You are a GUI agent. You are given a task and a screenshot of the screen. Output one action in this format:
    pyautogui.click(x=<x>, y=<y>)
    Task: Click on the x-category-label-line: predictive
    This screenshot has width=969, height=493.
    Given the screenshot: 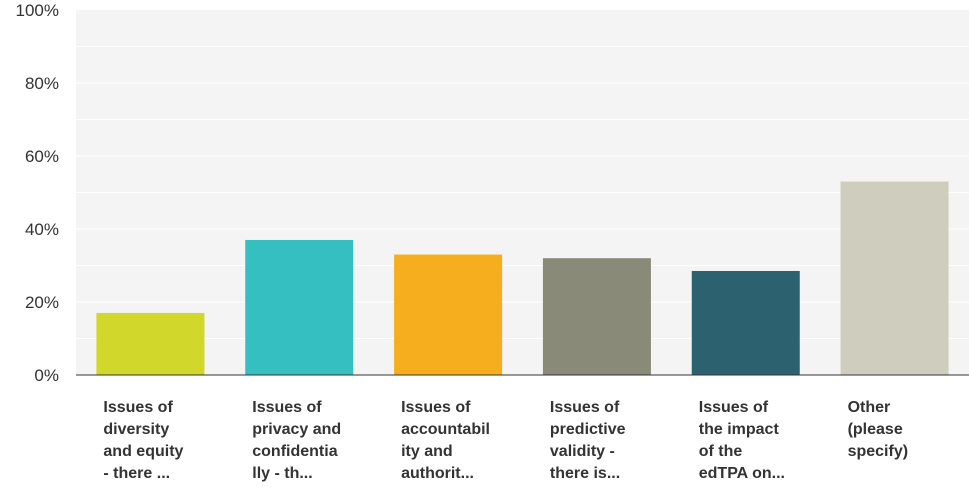 What is the action you would take?
    pyautogui.click(x=588, y=429)
    